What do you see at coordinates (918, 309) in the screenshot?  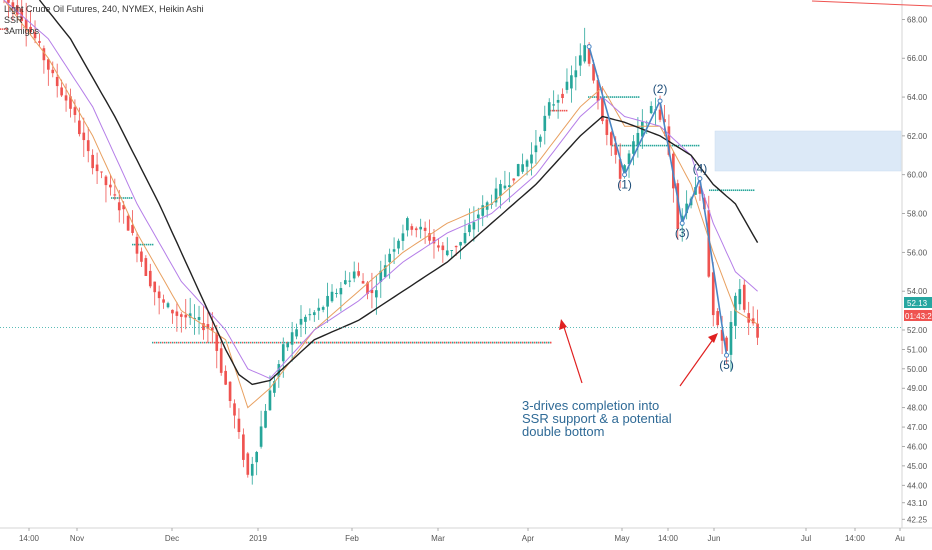 I see `price-tags: 52.13 01:43:25` at bounding box center [918, 309].